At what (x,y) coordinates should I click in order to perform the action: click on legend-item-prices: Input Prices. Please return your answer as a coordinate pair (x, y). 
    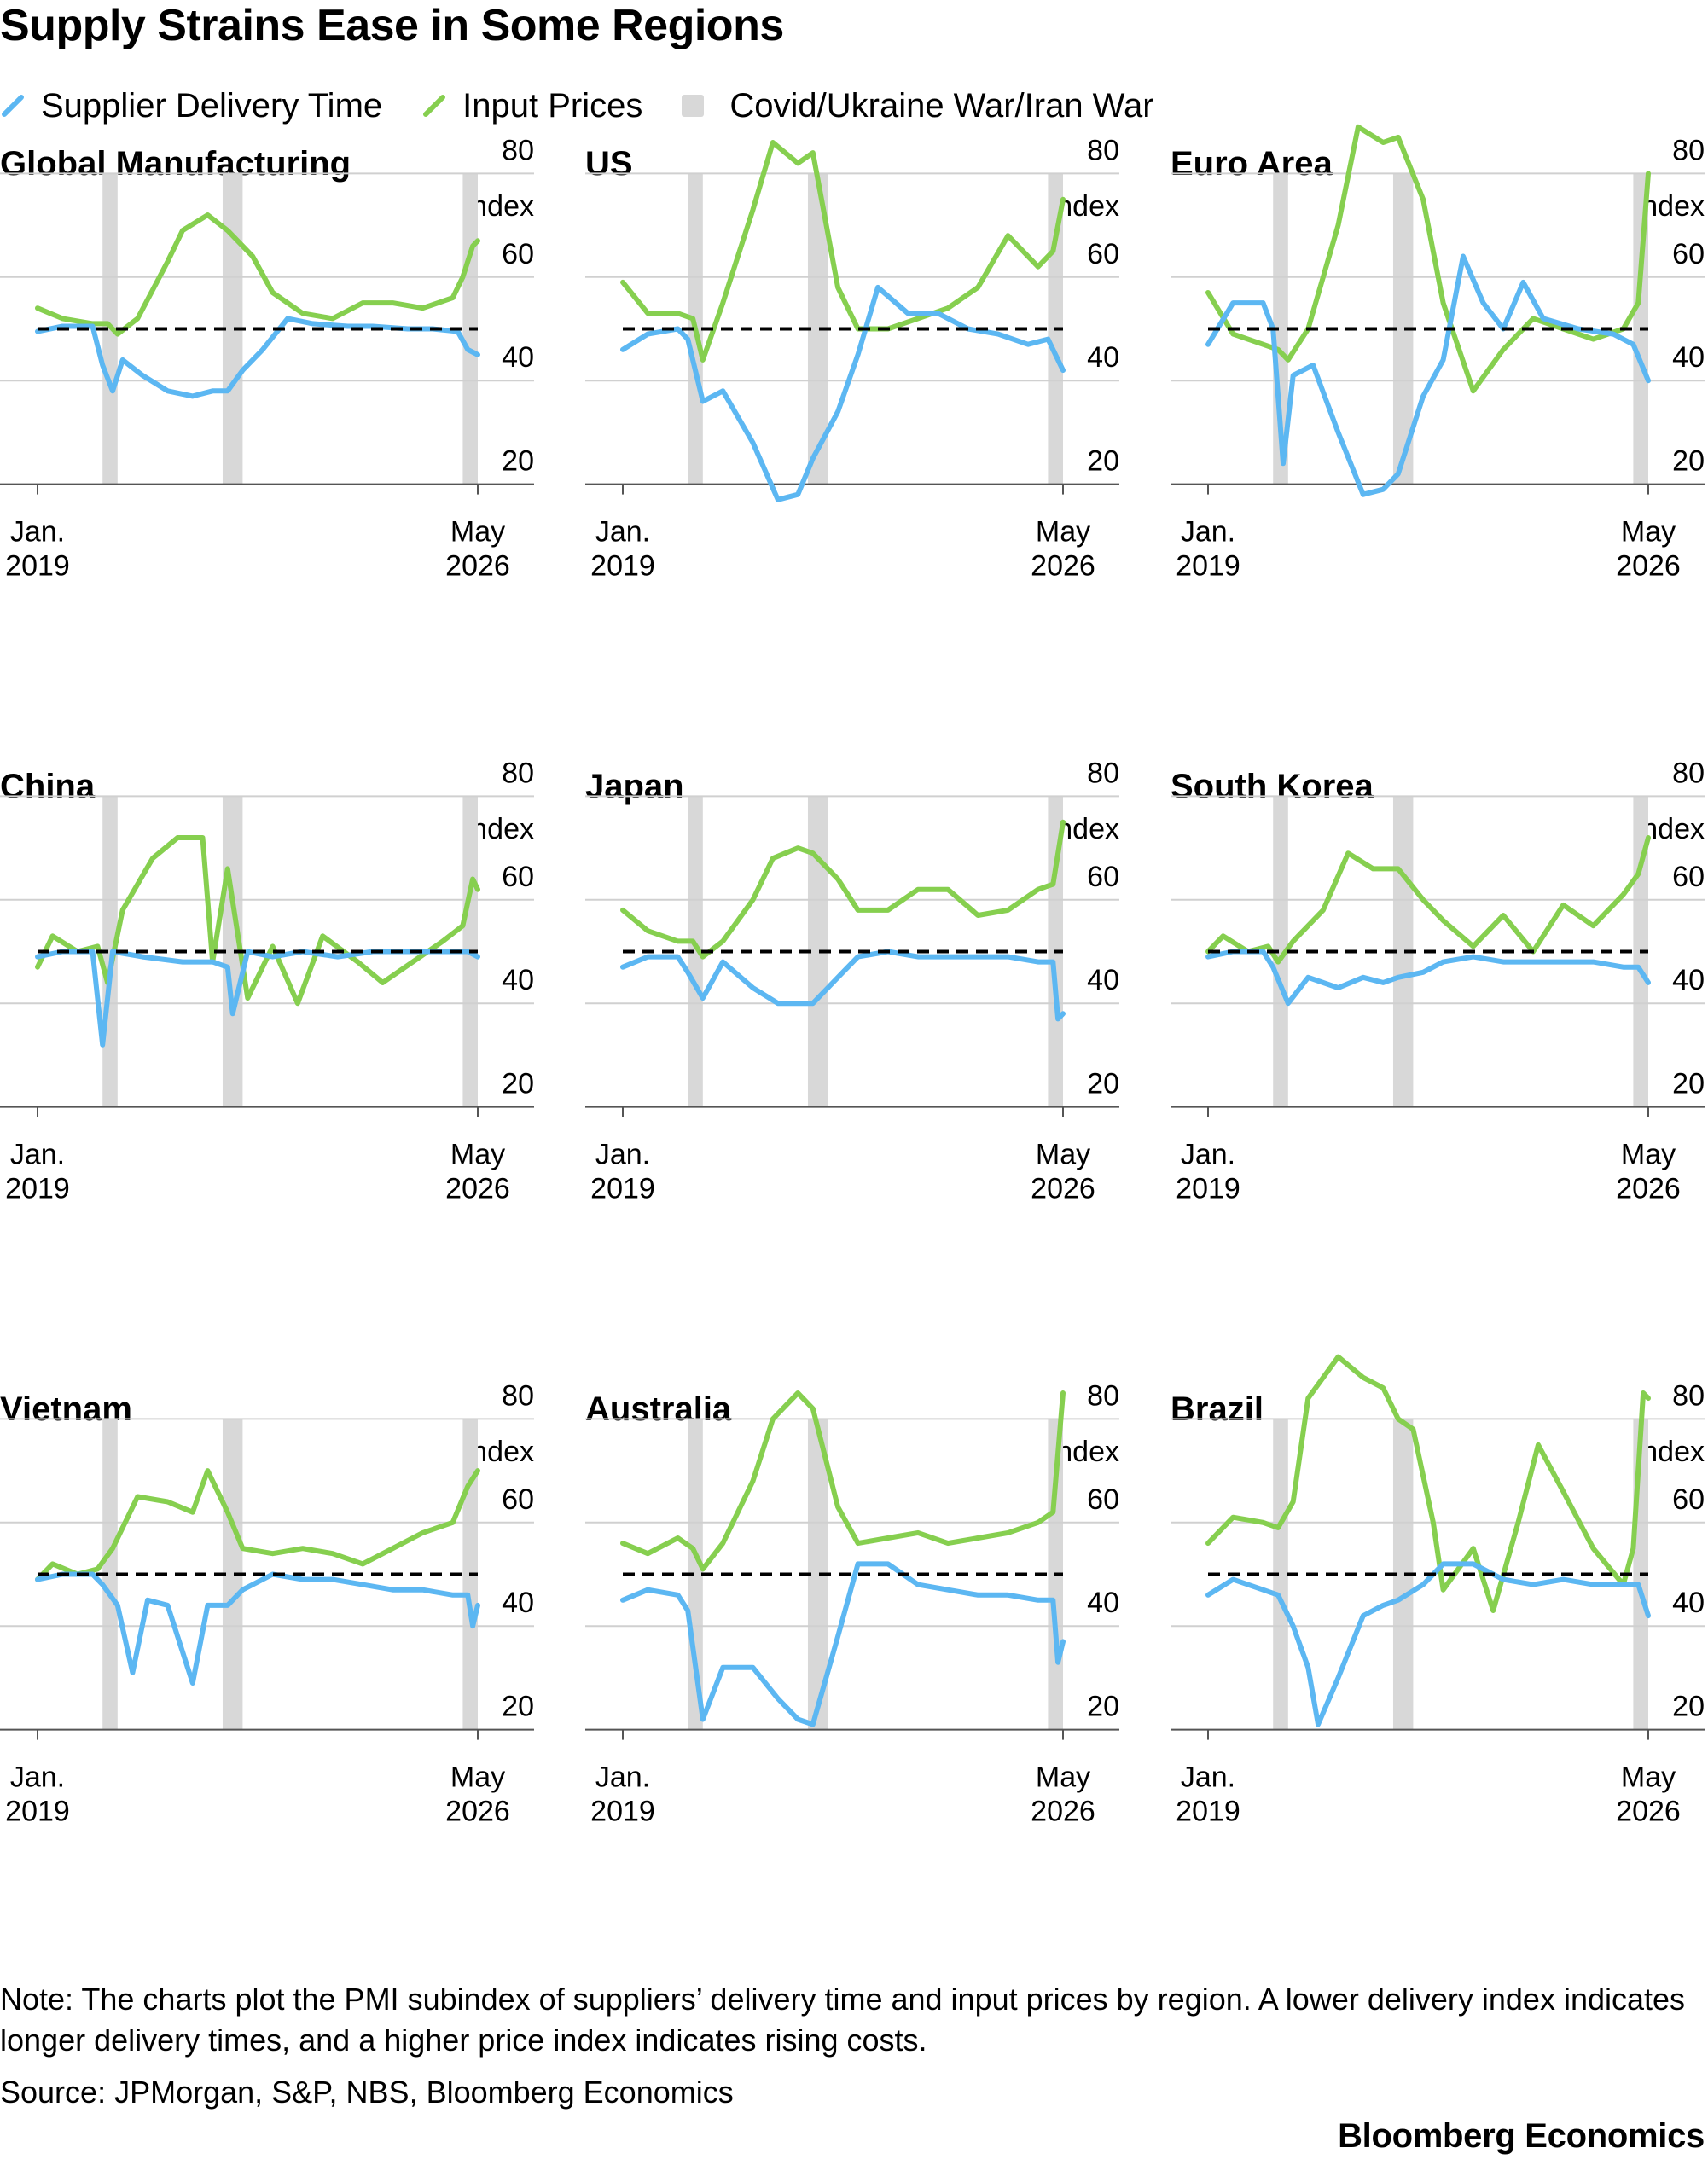
    Looking at the image, I should click on (531, 106).